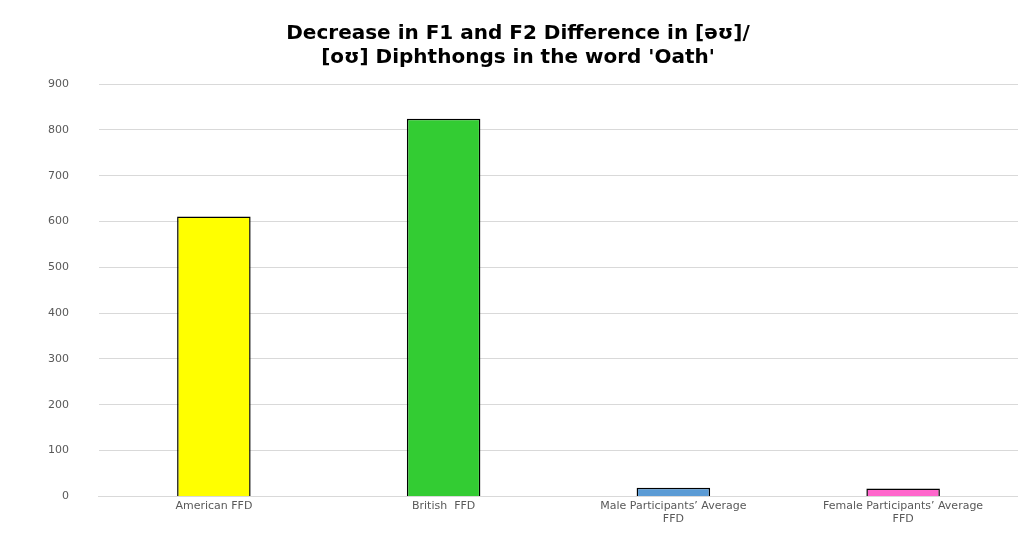 The height and width of the screenshot is (535, 1023). I want to click on x-tick-label: British FFD, so click(443, 505).